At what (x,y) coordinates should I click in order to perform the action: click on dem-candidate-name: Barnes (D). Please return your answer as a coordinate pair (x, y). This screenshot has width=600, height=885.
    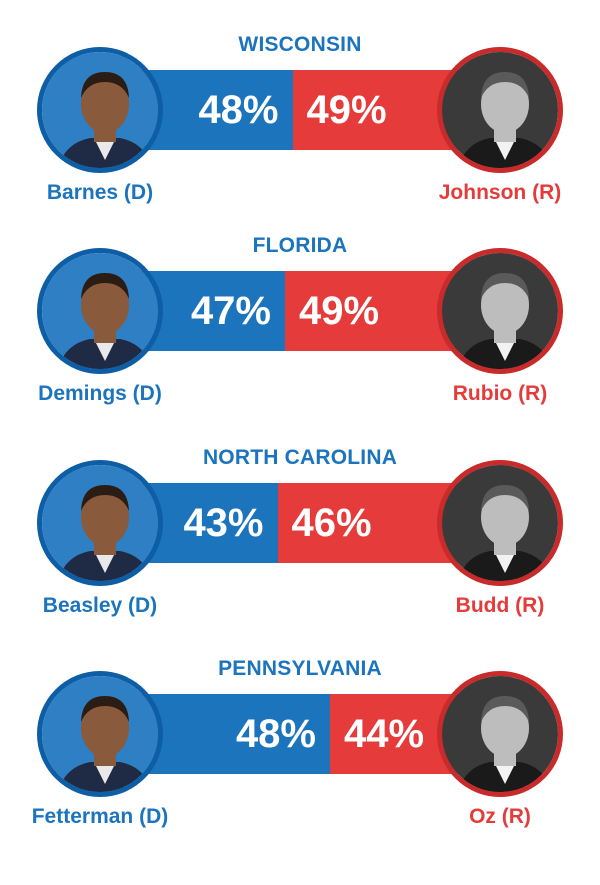
    Looking at the image, I should click on (100, 192).